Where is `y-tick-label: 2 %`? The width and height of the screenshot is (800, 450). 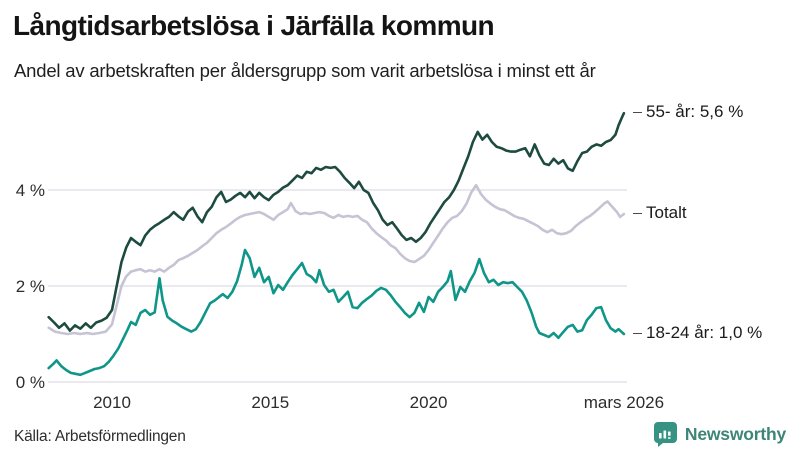 y-tick-label: 2 % is located at coordinates (30, 286).